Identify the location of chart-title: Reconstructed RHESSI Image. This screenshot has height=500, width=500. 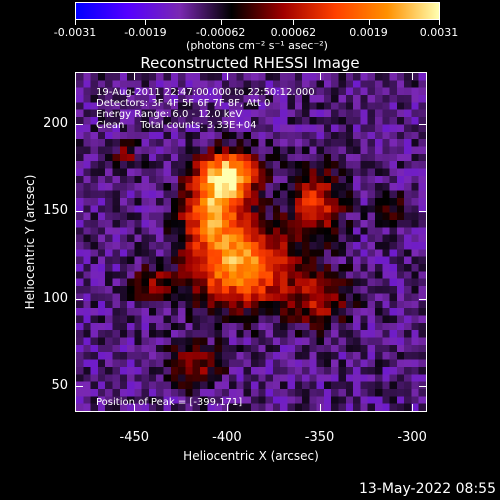
(250, 63).